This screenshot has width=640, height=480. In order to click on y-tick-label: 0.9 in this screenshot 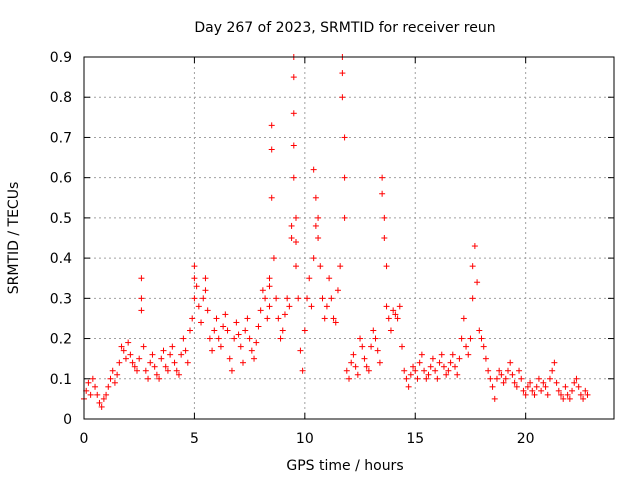, I will do `click(61, 58)`.